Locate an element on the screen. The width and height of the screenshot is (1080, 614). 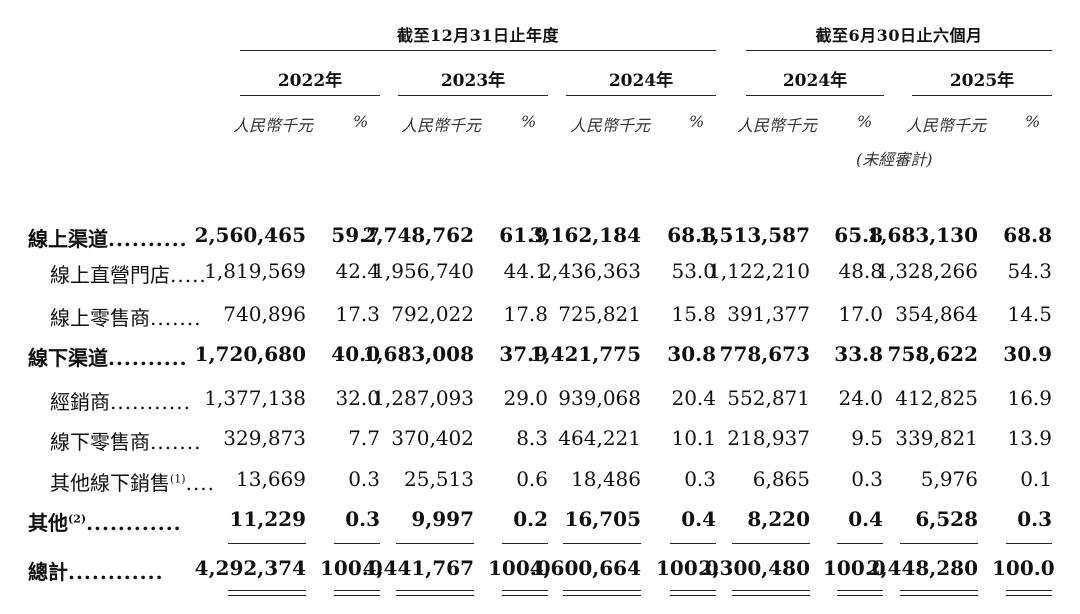
percent-cell: 16.9 is located at coordinates (1029, 398).